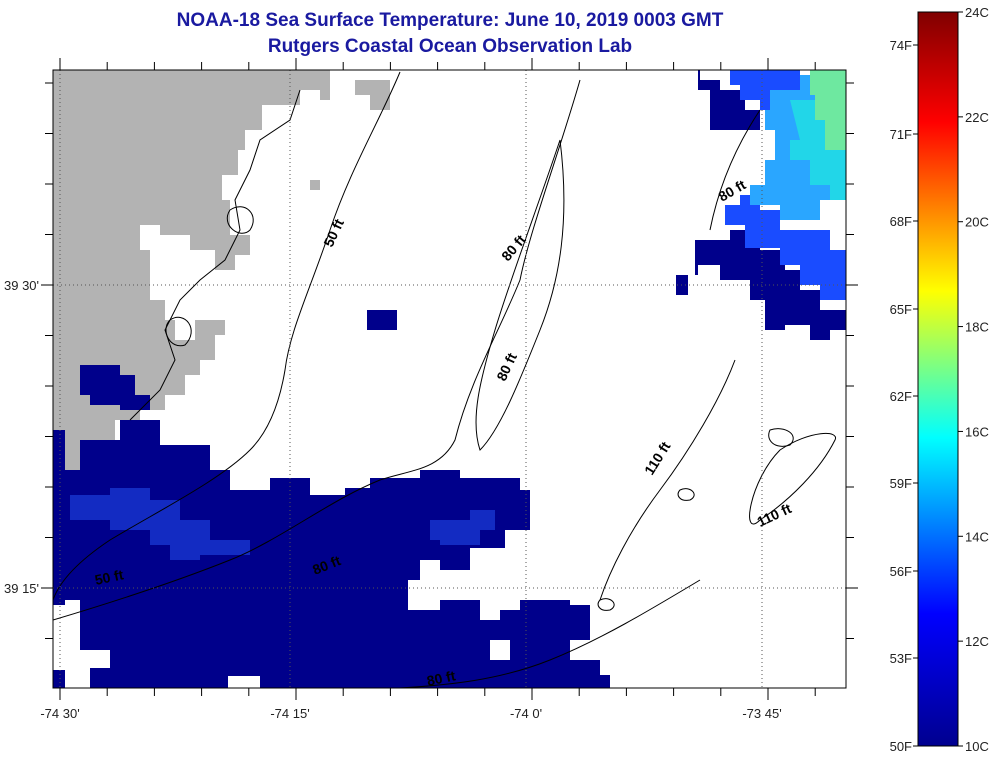  What do you see at coordinates (901, 309) in the screenshot?
I see `colorbar-fahrenheit-label: 65F` at bounding box center [901, 309].